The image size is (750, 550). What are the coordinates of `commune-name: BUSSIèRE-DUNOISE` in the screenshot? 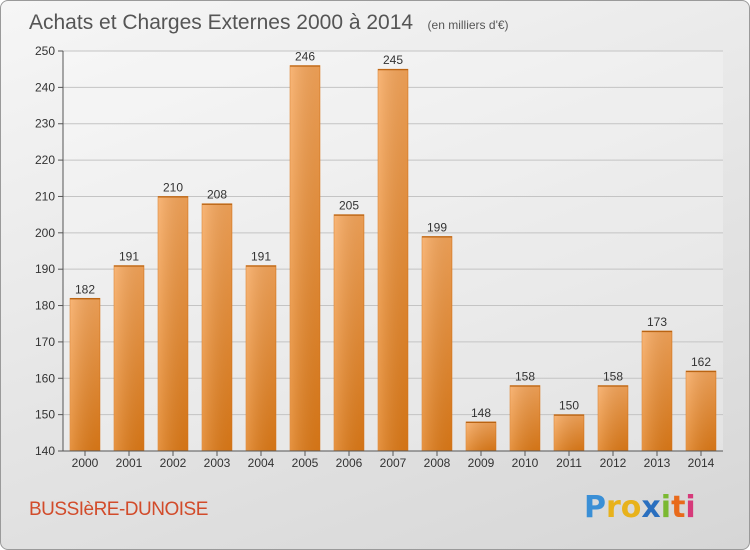 It's located at (118, 509).